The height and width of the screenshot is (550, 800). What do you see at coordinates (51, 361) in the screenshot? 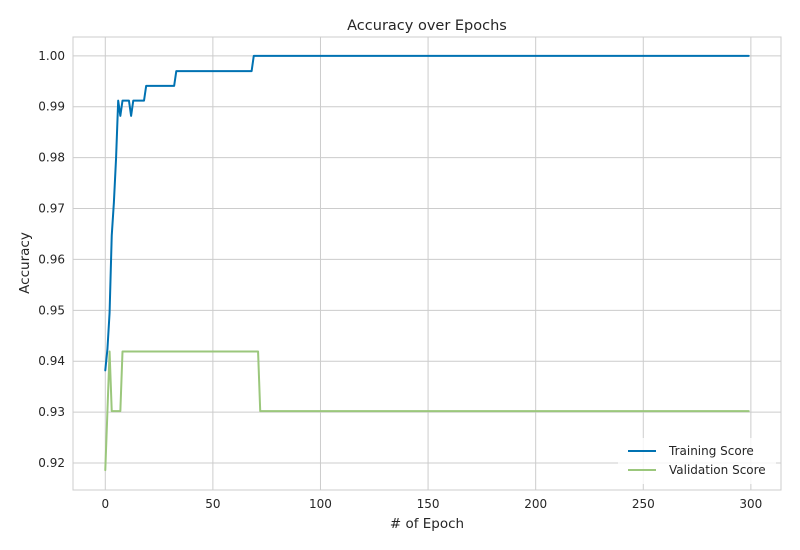
I see `y-tick-label: 0.94` at bounding box center [51, 361].